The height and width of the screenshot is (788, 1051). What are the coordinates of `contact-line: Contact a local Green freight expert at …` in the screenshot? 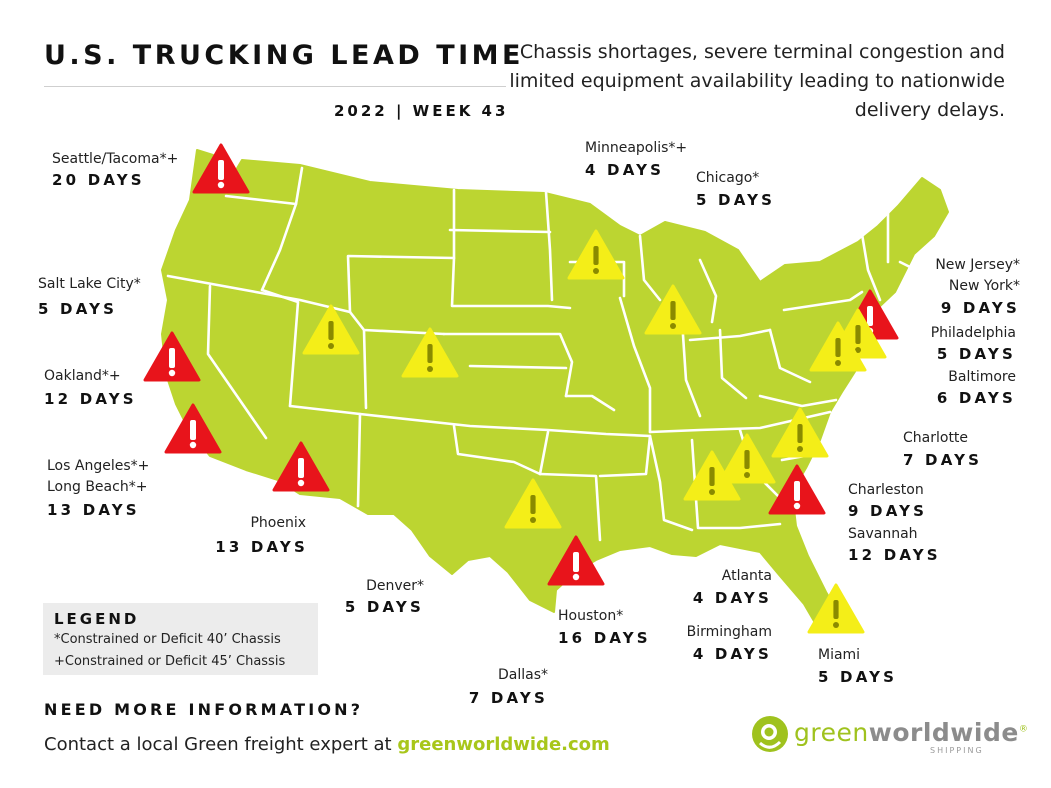 It's located at (327, 744).